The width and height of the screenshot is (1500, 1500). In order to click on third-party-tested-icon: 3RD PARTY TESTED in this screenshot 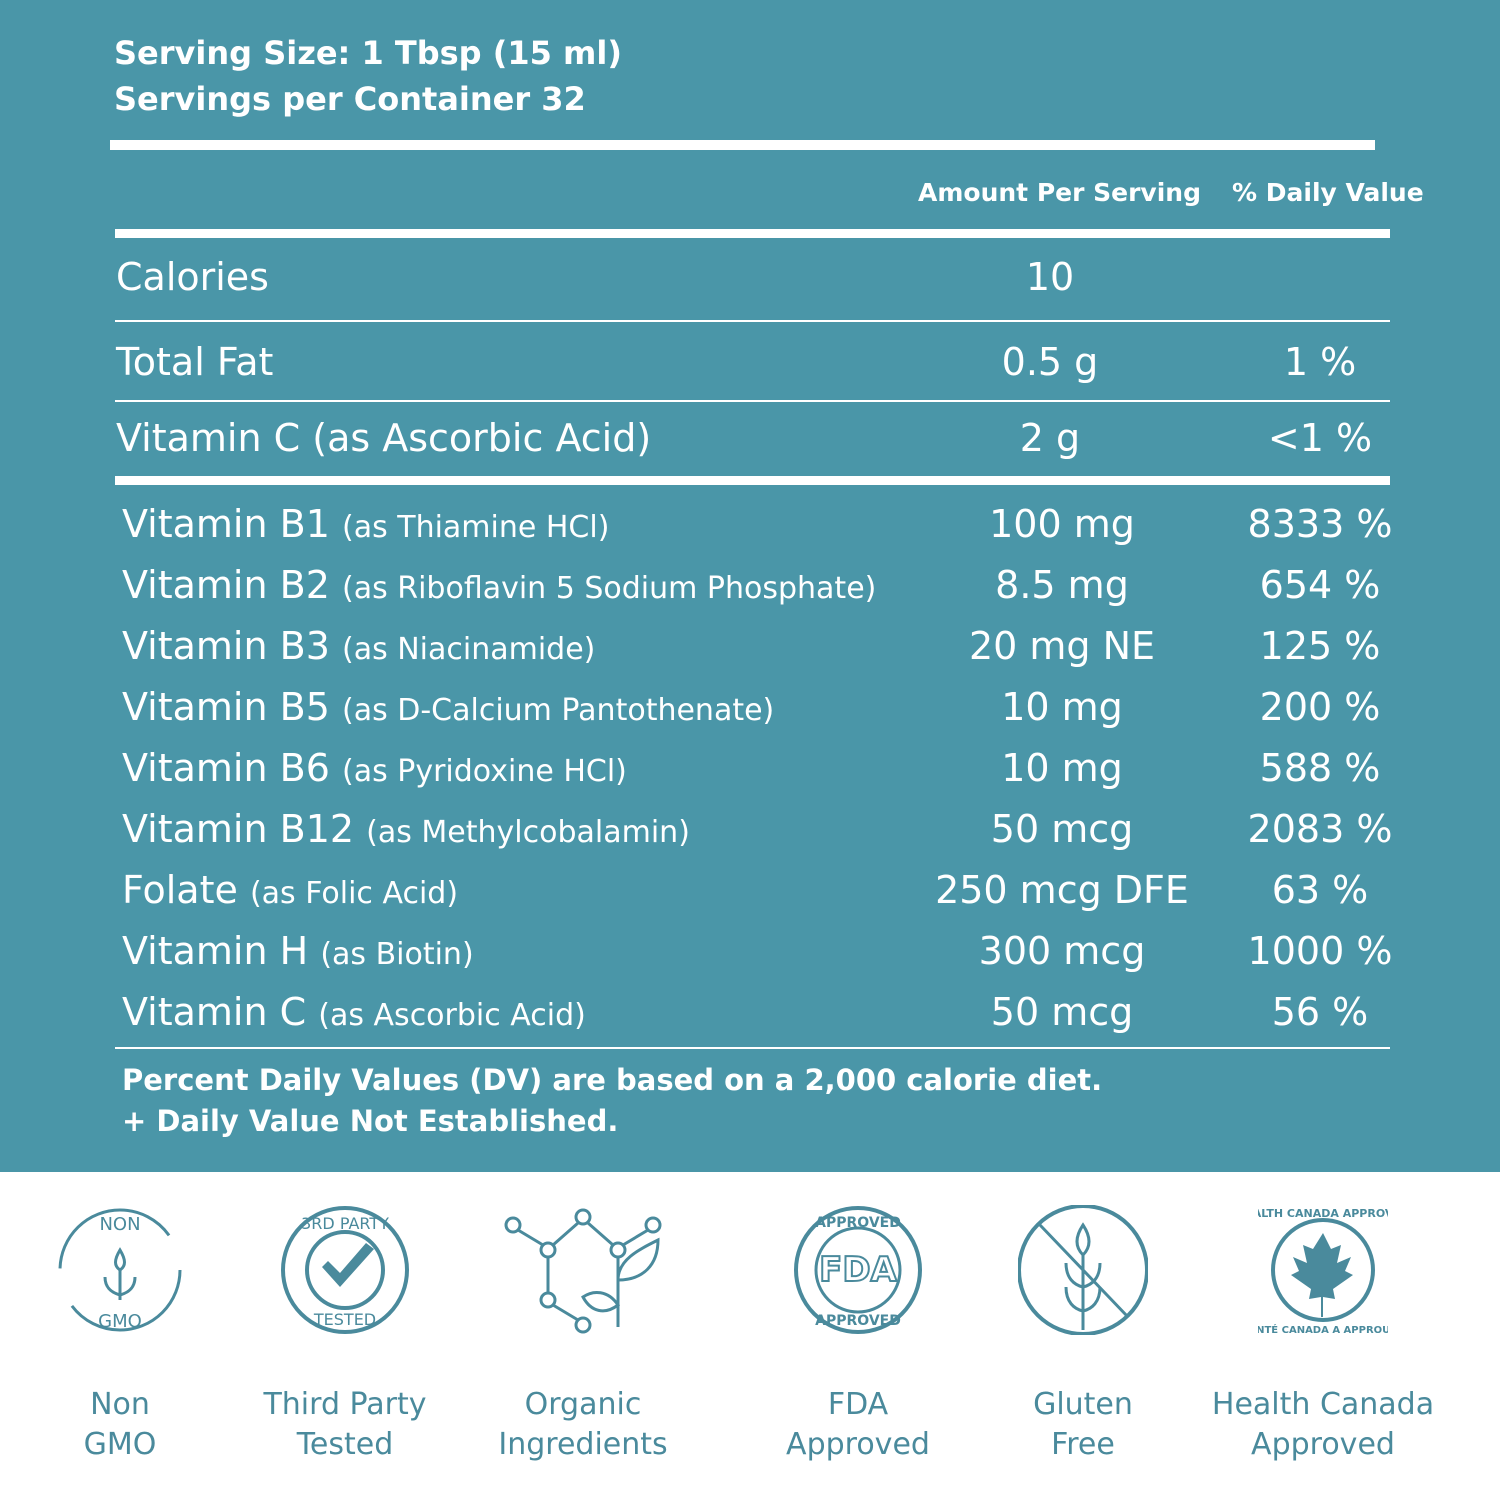, I will do `click(345, 1270)`.